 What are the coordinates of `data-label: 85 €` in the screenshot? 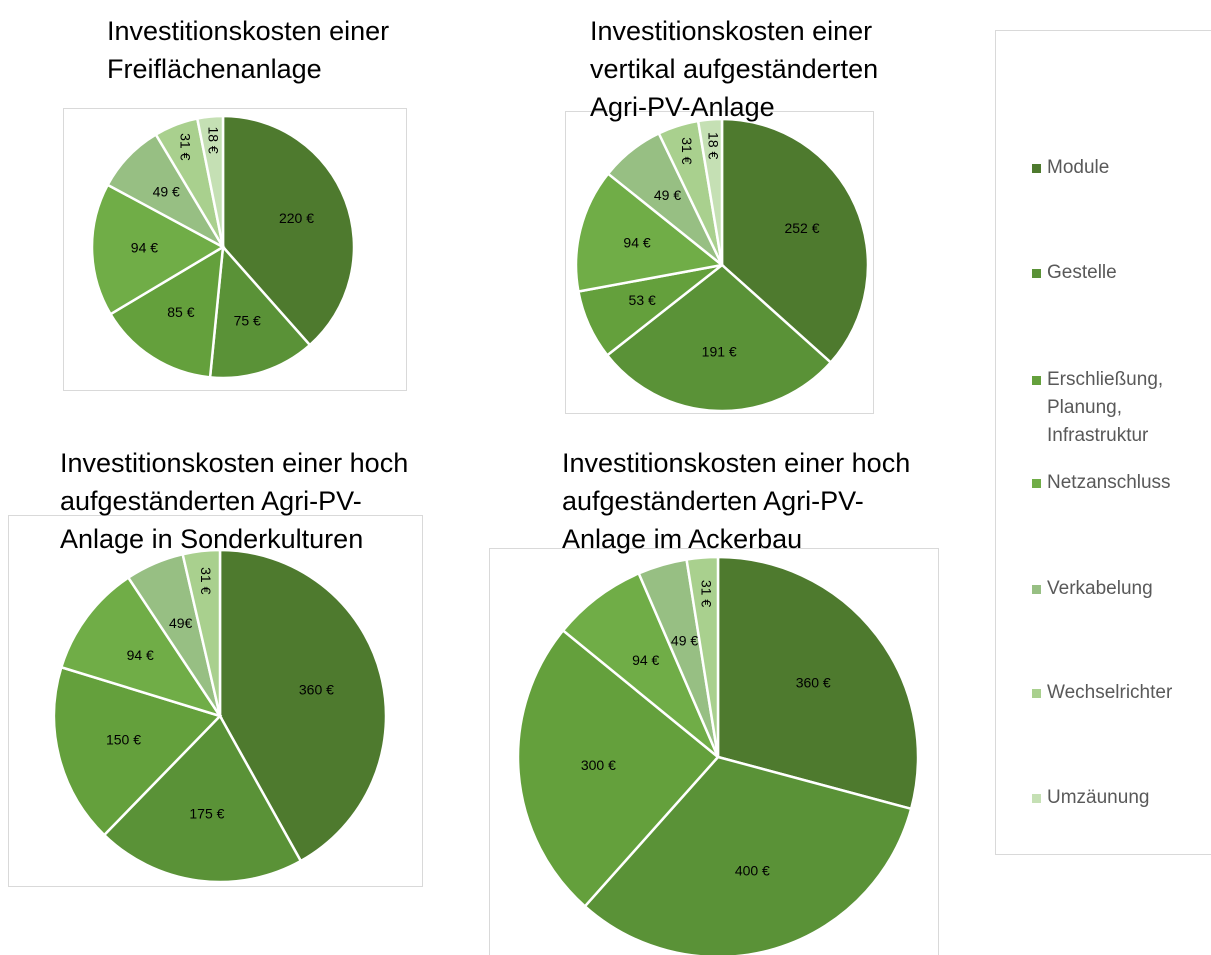 It's located at (180, 312).